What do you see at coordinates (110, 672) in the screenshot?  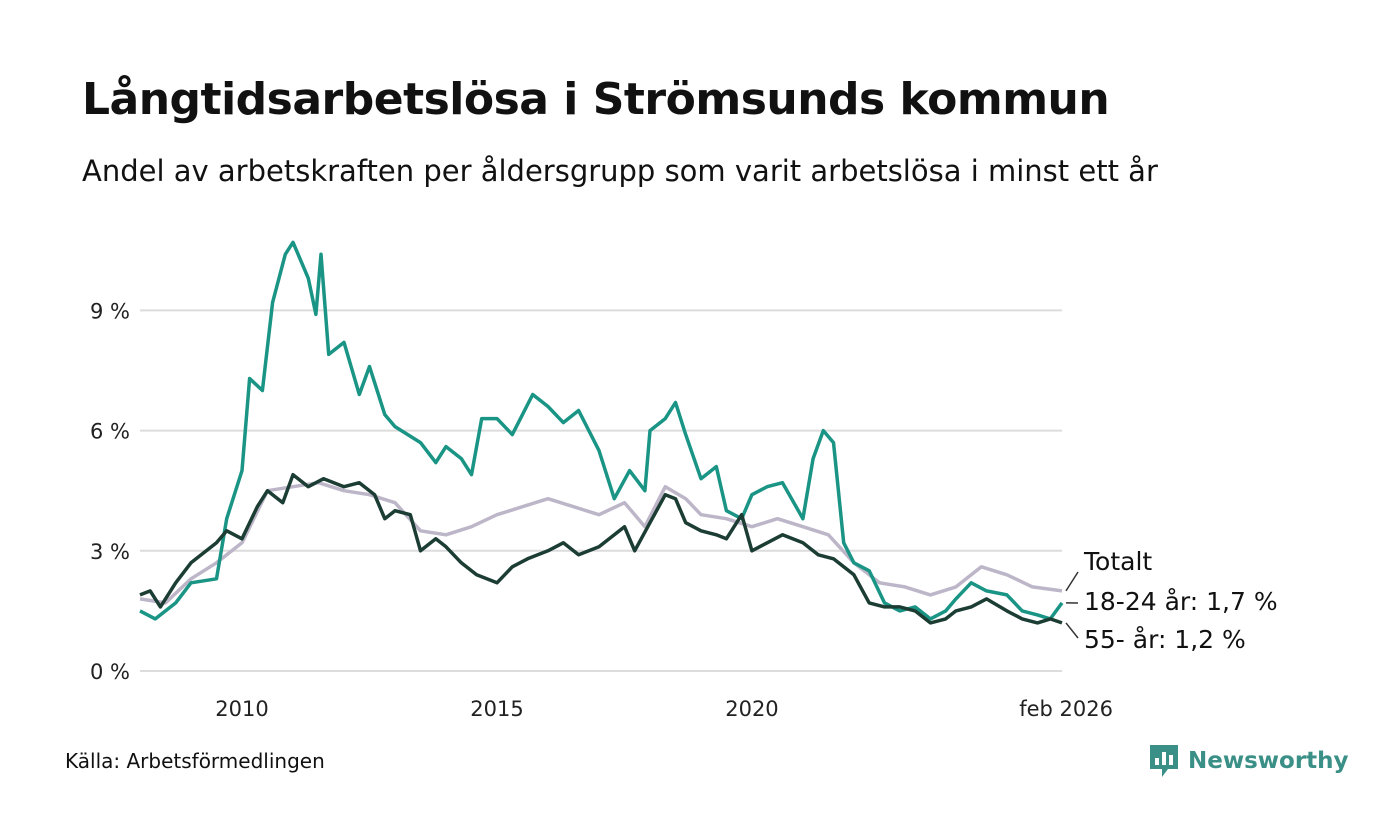 I see `y-tick-label: 0 %` at bounding box center [110, 672].